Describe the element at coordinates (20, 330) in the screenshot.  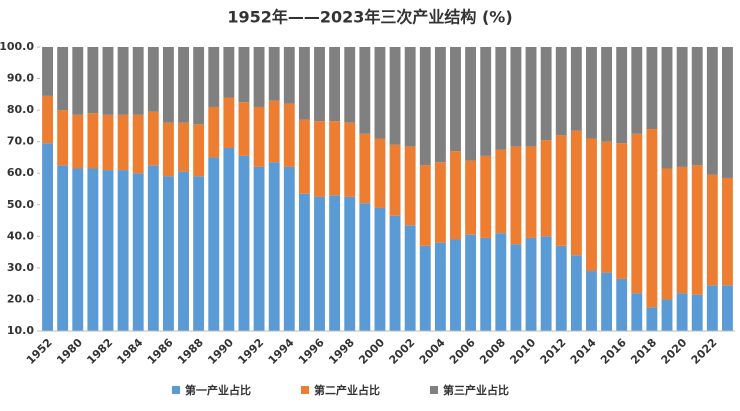
I see `y-tick-label: 10.0` at that location.